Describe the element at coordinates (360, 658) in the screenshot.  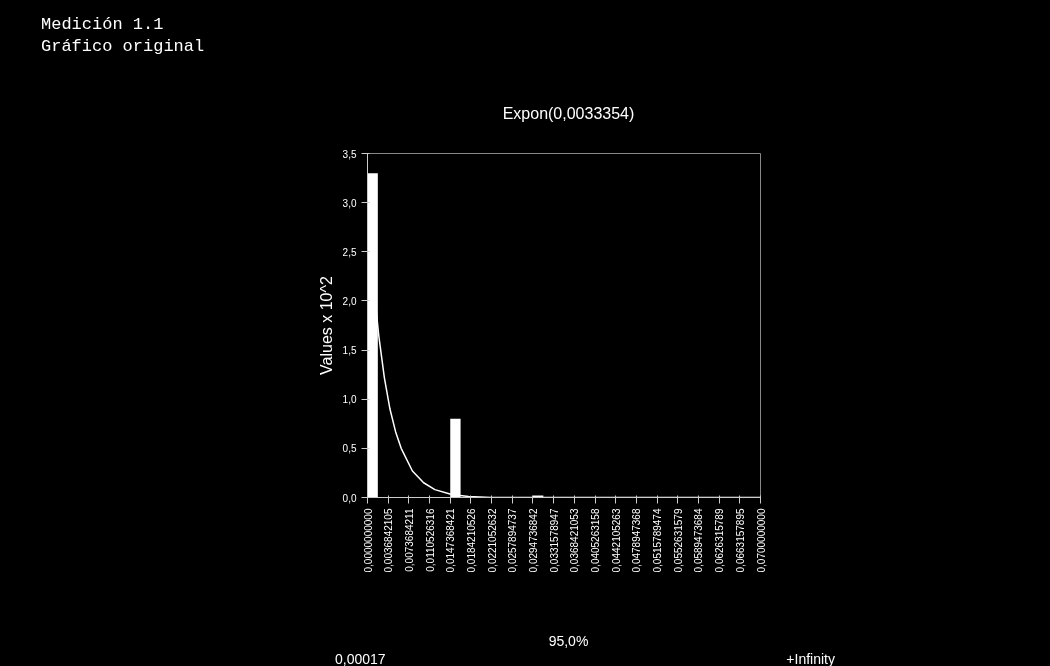
I see `text: 0,00017` at that location.